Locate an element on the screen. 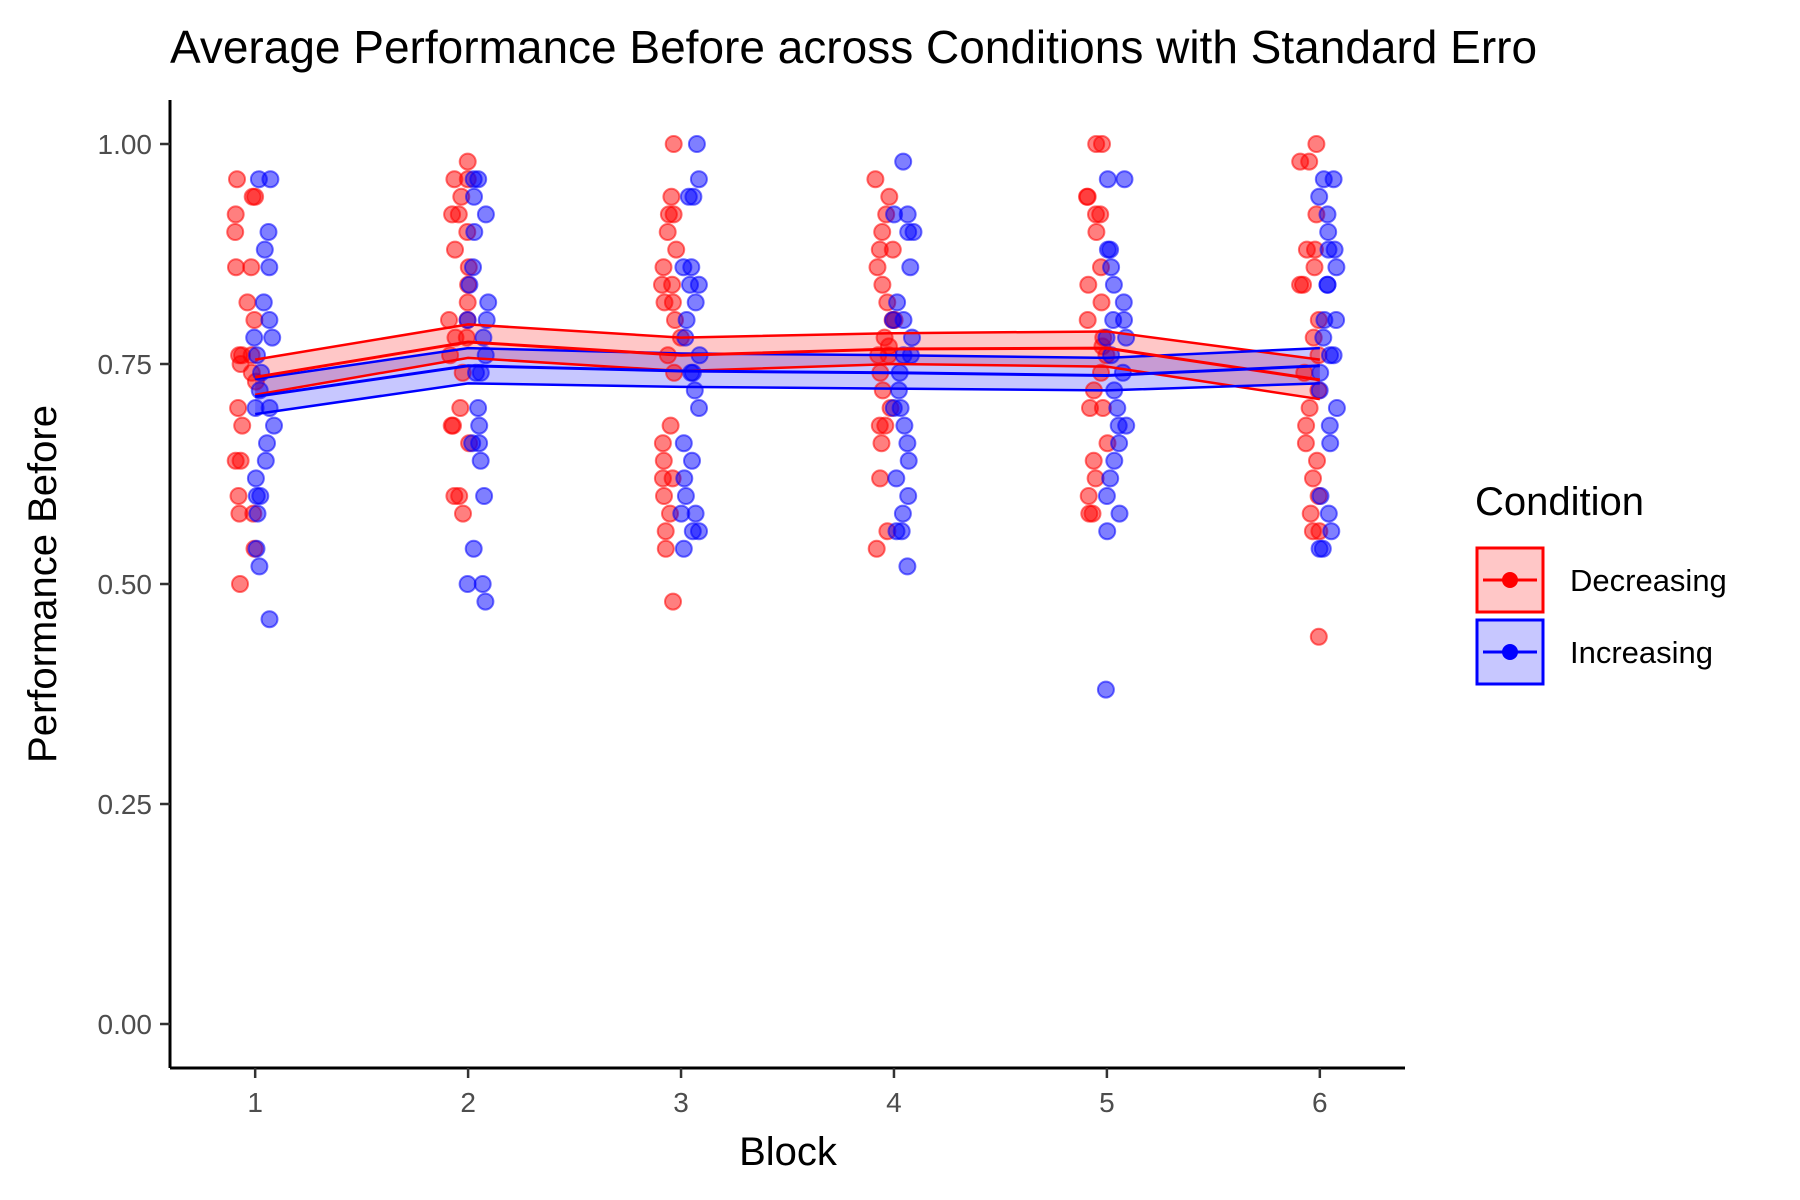 This screenshot has height=1200, width=1800. legend: Condition Decreasing Increasing is located at coordinates (1601, 583).